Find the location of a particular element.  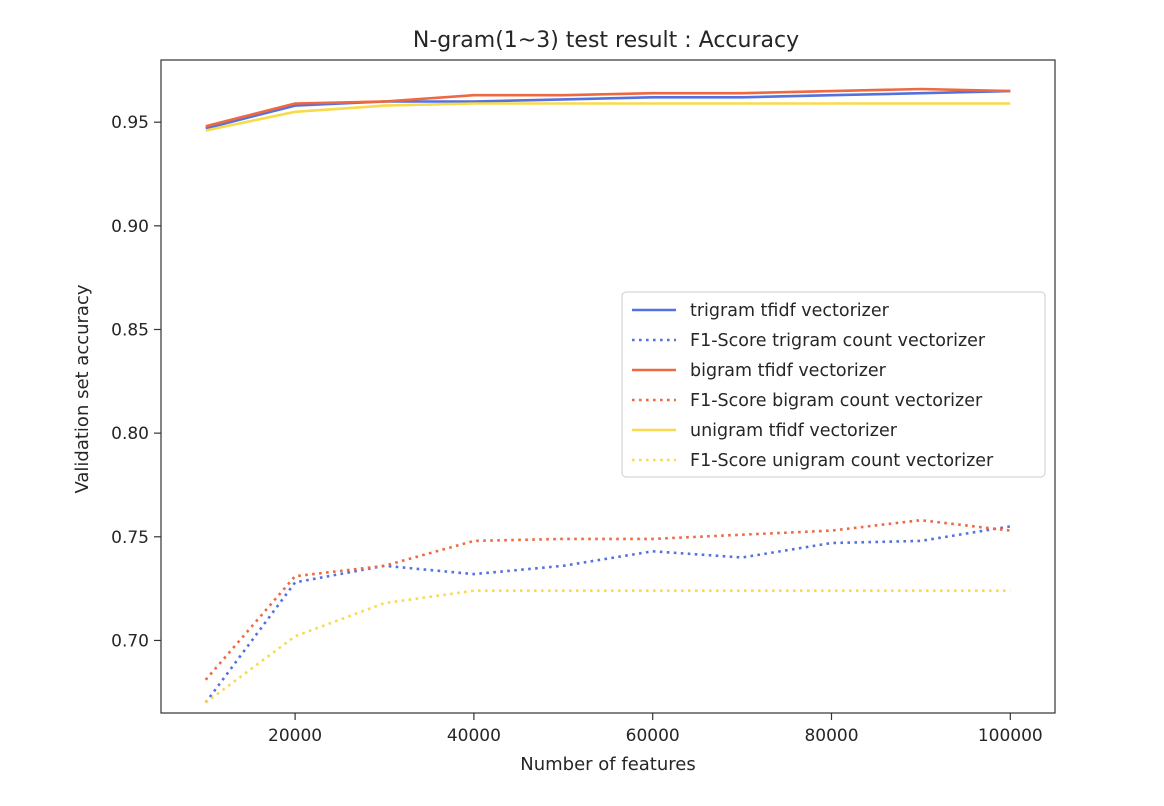

y-tick-label: 0.70 is located at coordinates (130, 641).